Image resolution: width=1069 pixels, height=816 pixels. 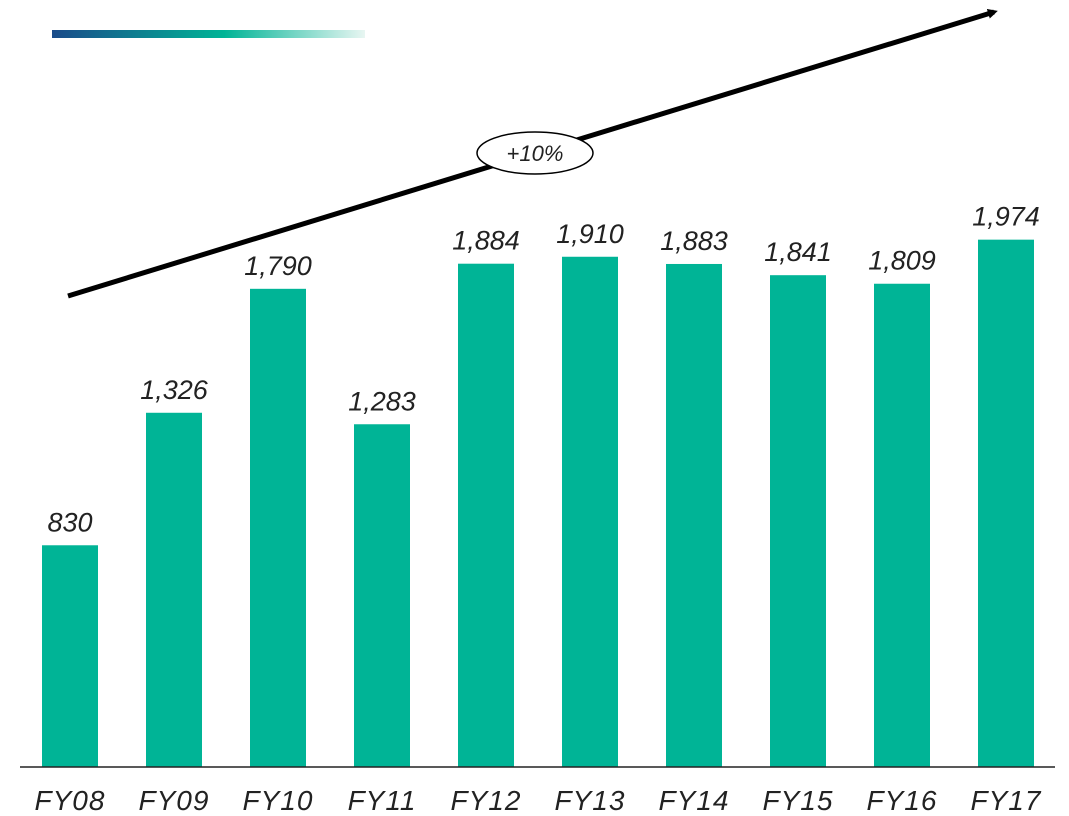 What do you see at coordinates (694, 241) in the screenshot?
I see `value-label-fy14: 1,883` at bounding box center [694, 241].